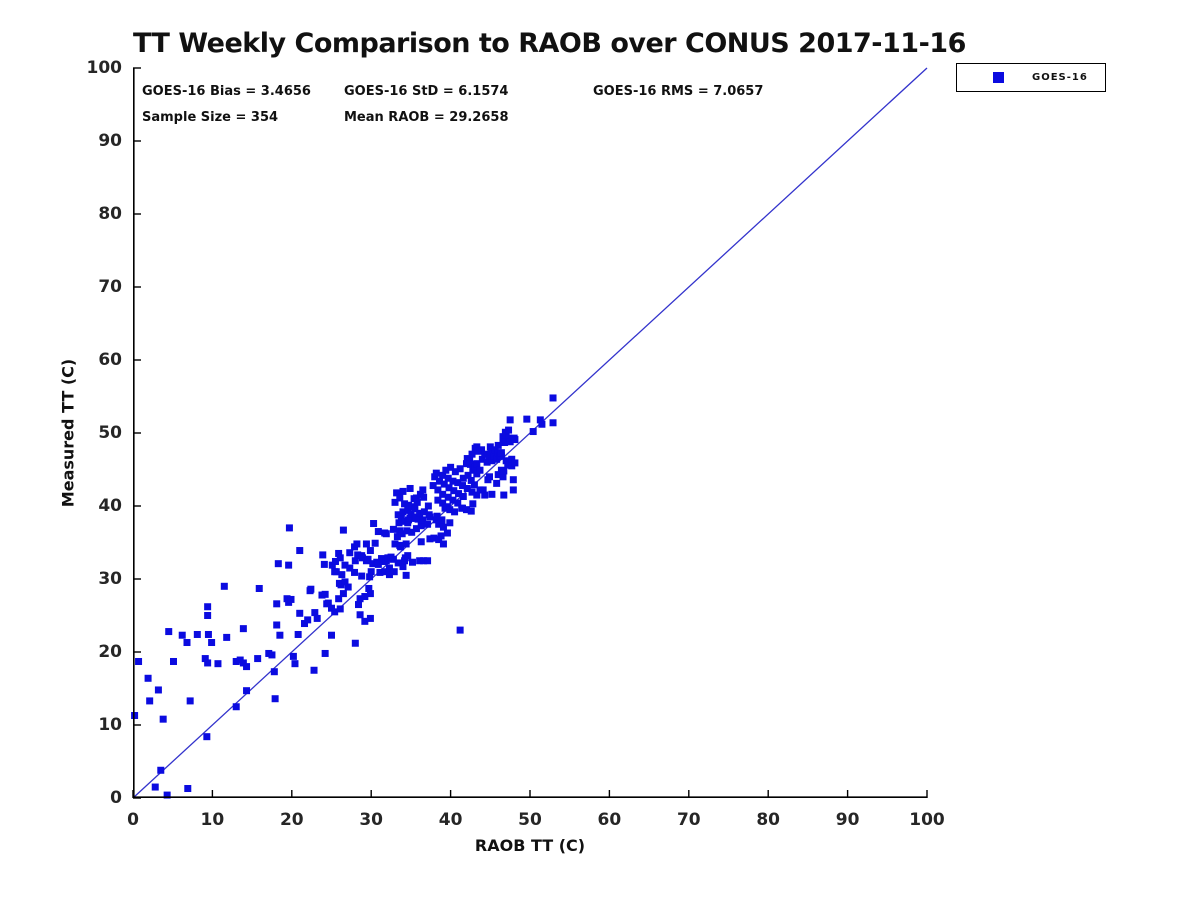 Image resolution: width=1200 pixels, height=900 pixels. Describe the element at coordinates (291, 820) in the screenshot. I see `x-tick-label: 20` at that location.